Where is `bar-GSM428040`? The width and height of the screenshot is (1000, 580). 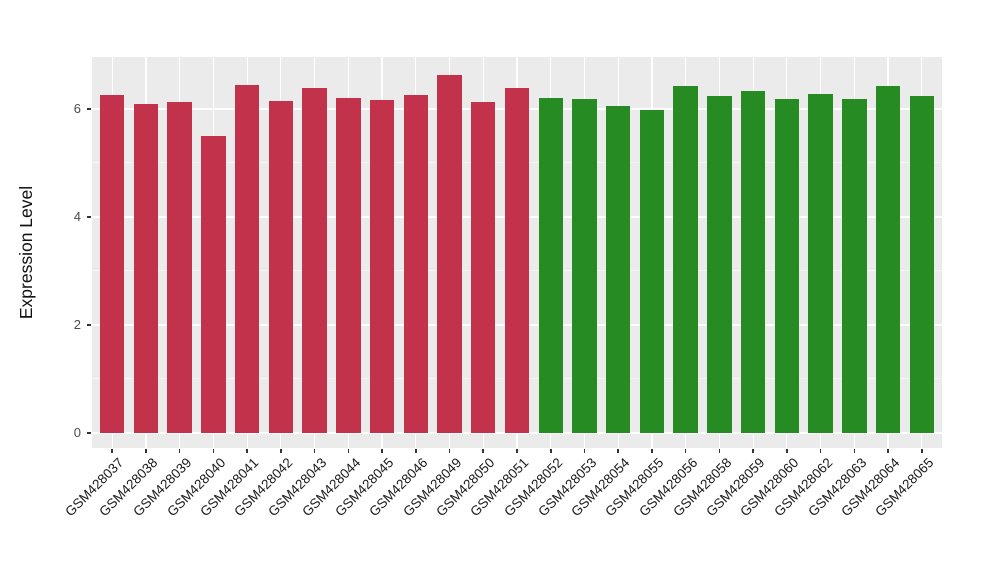
bar-GSM428040 is located at coordinates (213, 284).